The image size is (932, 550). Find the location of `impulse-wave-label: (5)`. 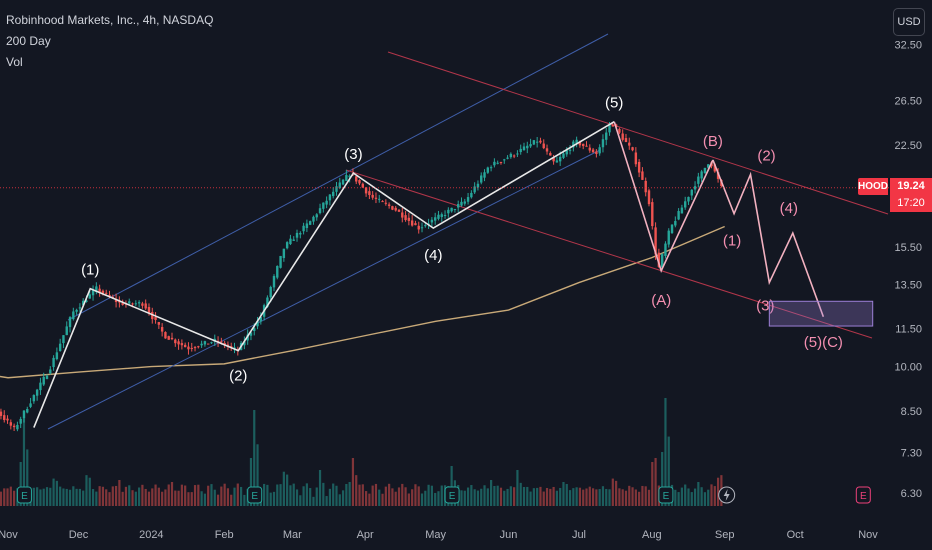

impulse-wave-label: (5) is located at coordinates (614, 103).